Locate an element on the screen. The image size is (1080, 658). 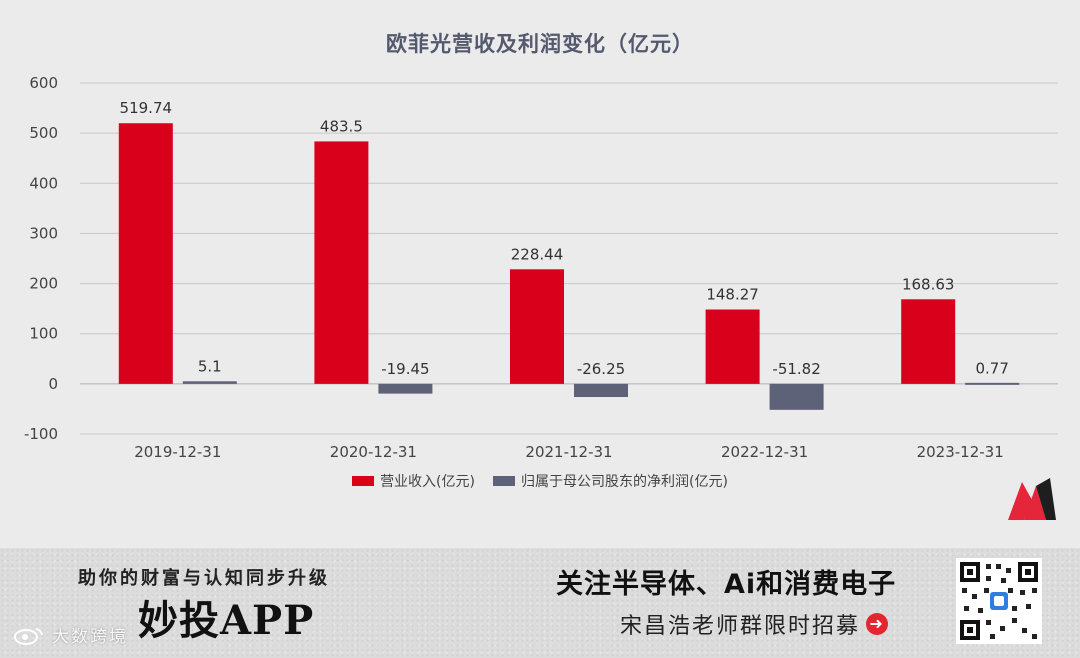
revenue-data-label: 519.74 is located at coordinates (146, 108).